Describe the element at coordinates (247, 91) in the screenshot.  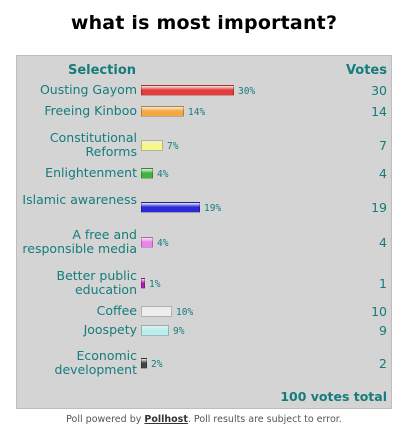
I see `option-percent: 30%` at that location.